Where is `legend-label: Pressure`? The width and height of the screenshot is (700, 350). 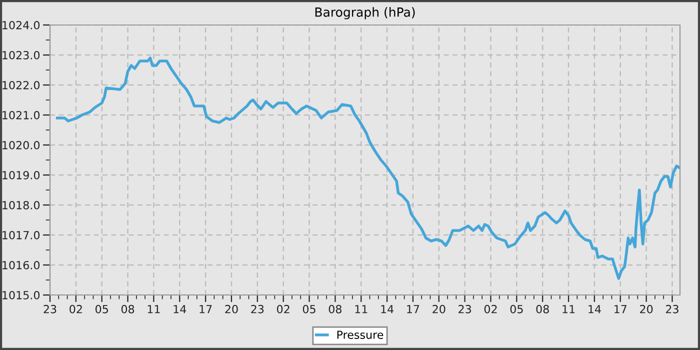 legend-label: Pressure is located at coordinates (360, 334).